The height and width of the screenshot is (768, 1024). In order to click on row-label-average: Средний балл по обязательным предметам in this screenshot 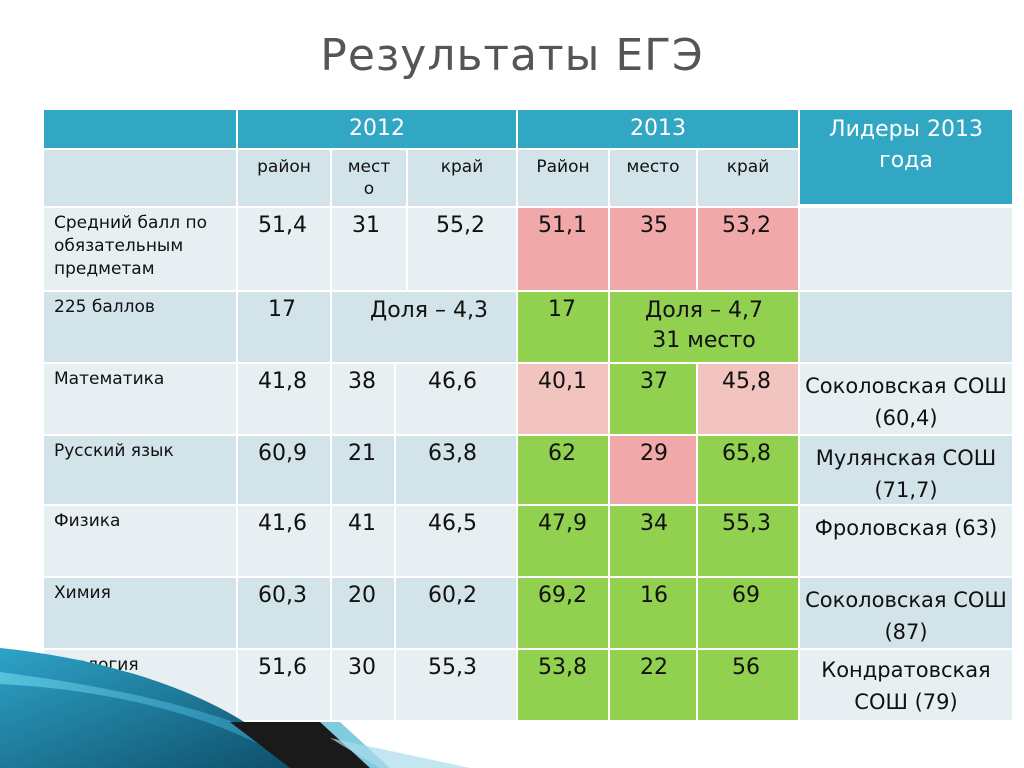, I will do `click(141, 250)`.